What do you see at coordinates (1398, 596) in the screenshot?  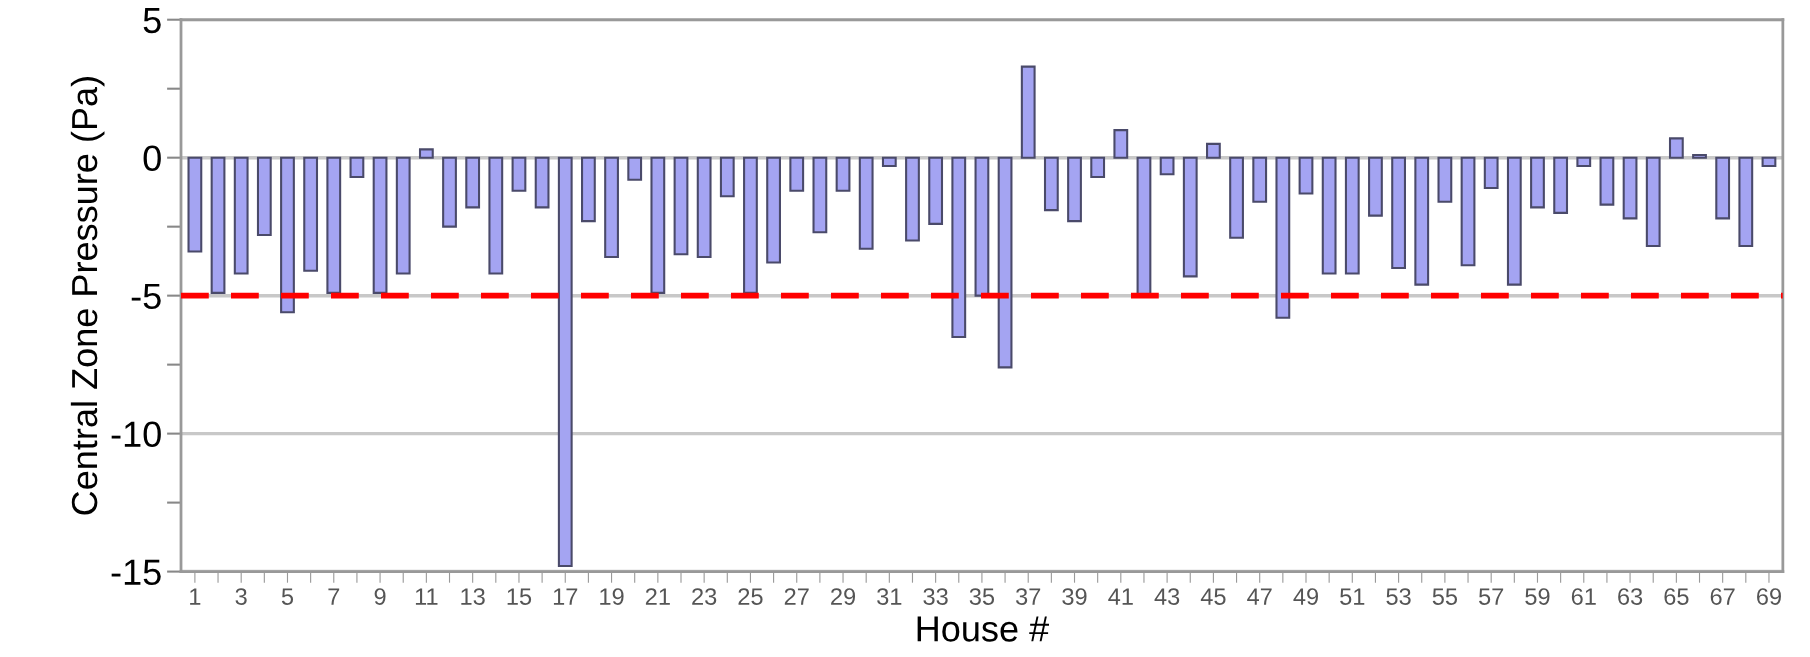 I see `x-tick-label: 53` at bounding box center [1398, 596].